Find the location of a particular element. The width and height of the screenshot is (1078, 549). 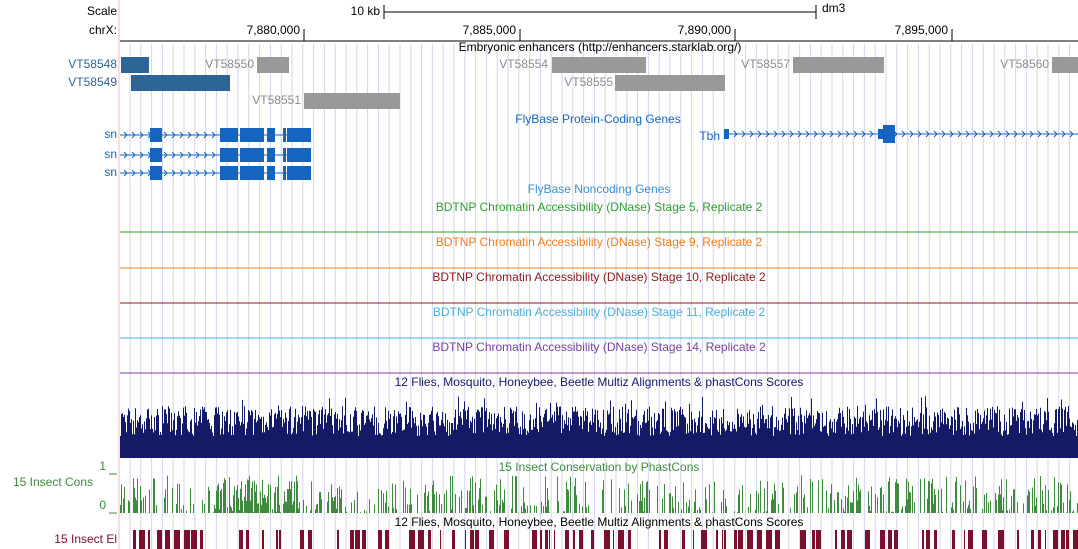

enhancer-label: VT58557 is located at coordinates (765, 64).